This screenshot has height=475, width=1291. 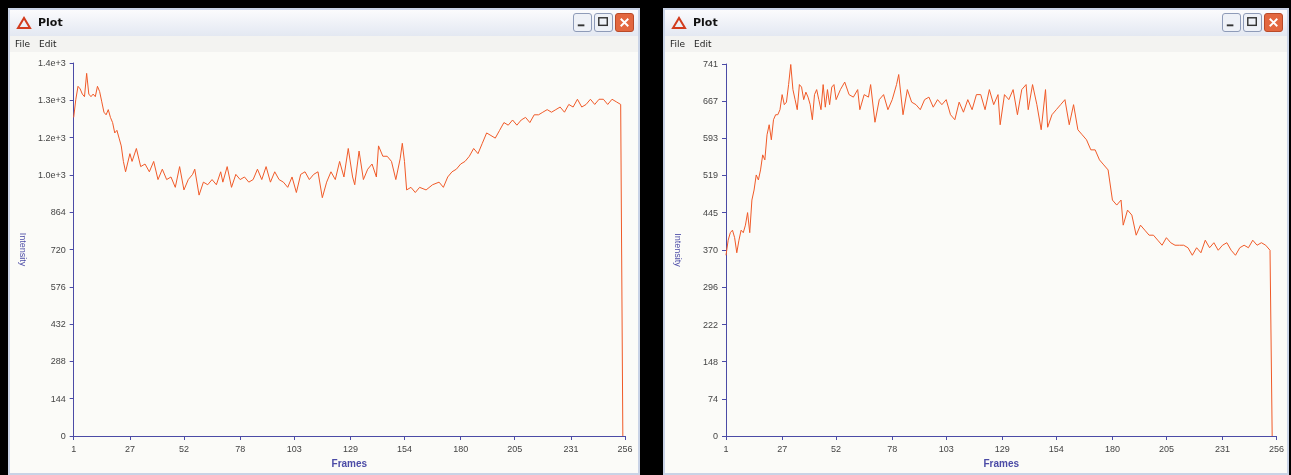 What do you see at coordinates (710, 324) in the screenshot?
I see `y-tick-label: 222` at bounding box center [710, 324].